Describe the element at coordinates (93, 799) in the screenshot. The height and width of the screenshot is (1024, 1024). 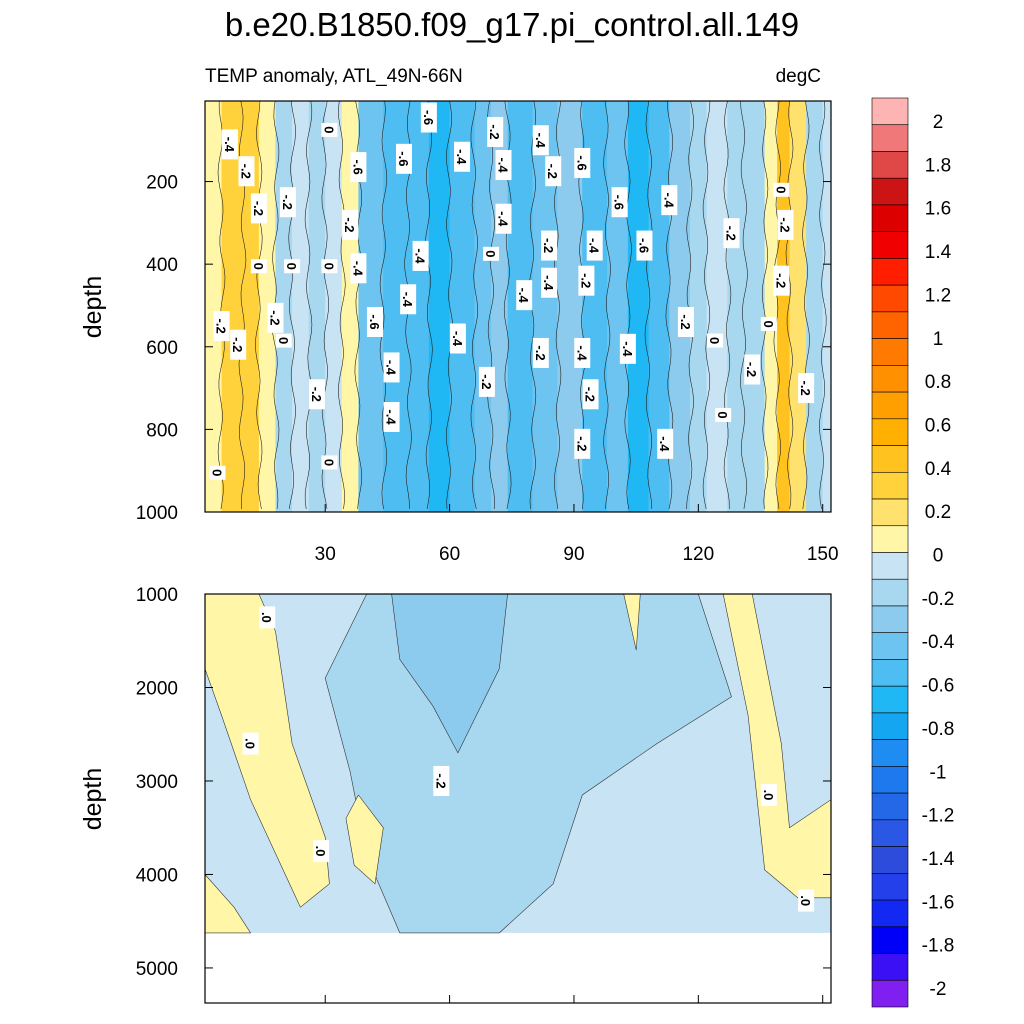
I see `lower-y-axis-label: depth` at that location.